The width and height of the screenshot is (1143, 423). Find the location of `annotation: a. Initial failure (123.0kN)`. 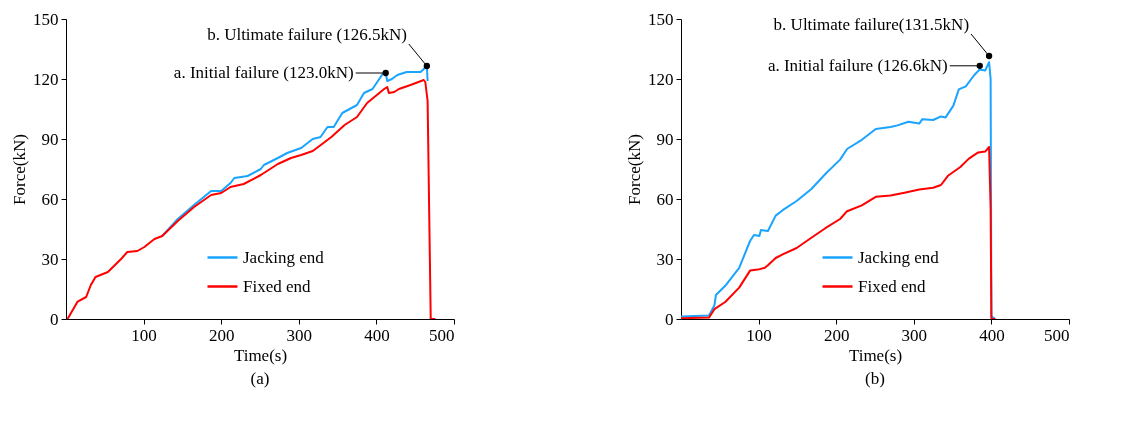

annotation: a. Initial failure (123.0kN) is located at coordinates (263, 72).